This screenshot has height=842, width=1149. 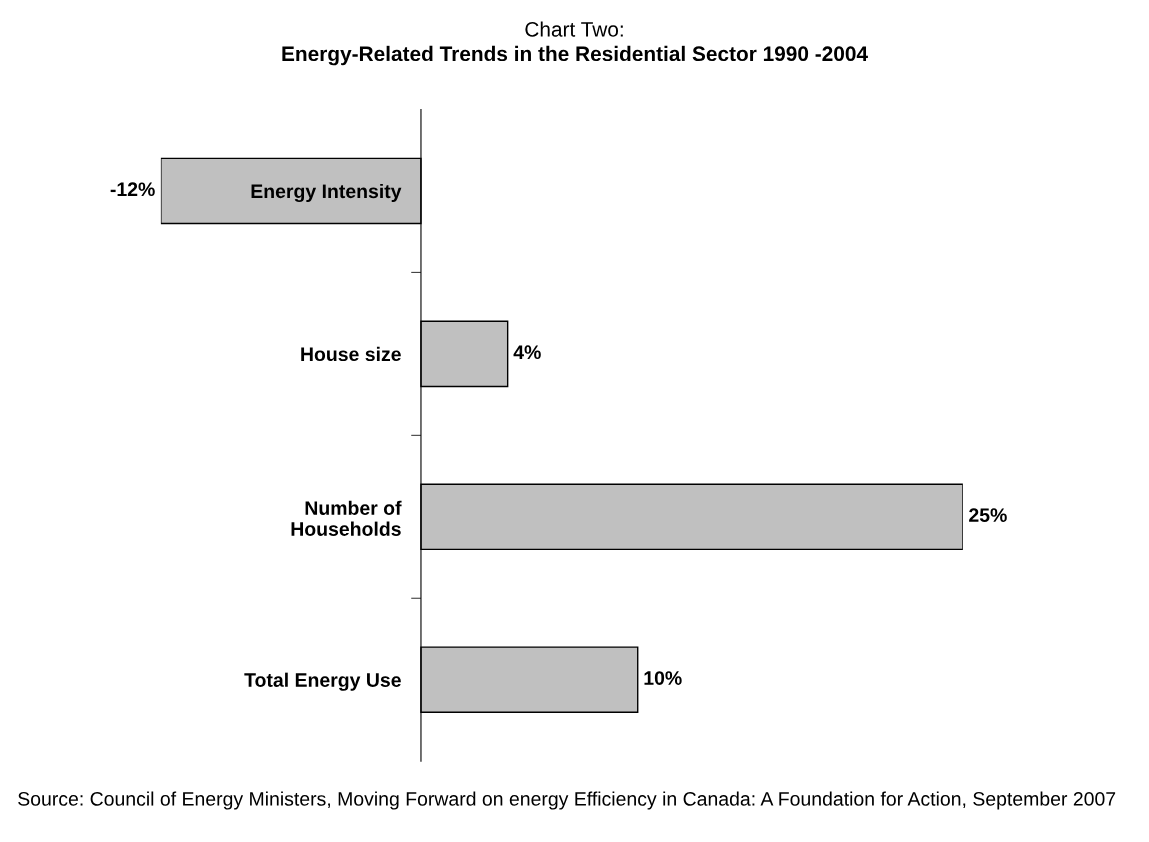 I want to click on chart-title: Chart Two:, so click(x=574, y=29).